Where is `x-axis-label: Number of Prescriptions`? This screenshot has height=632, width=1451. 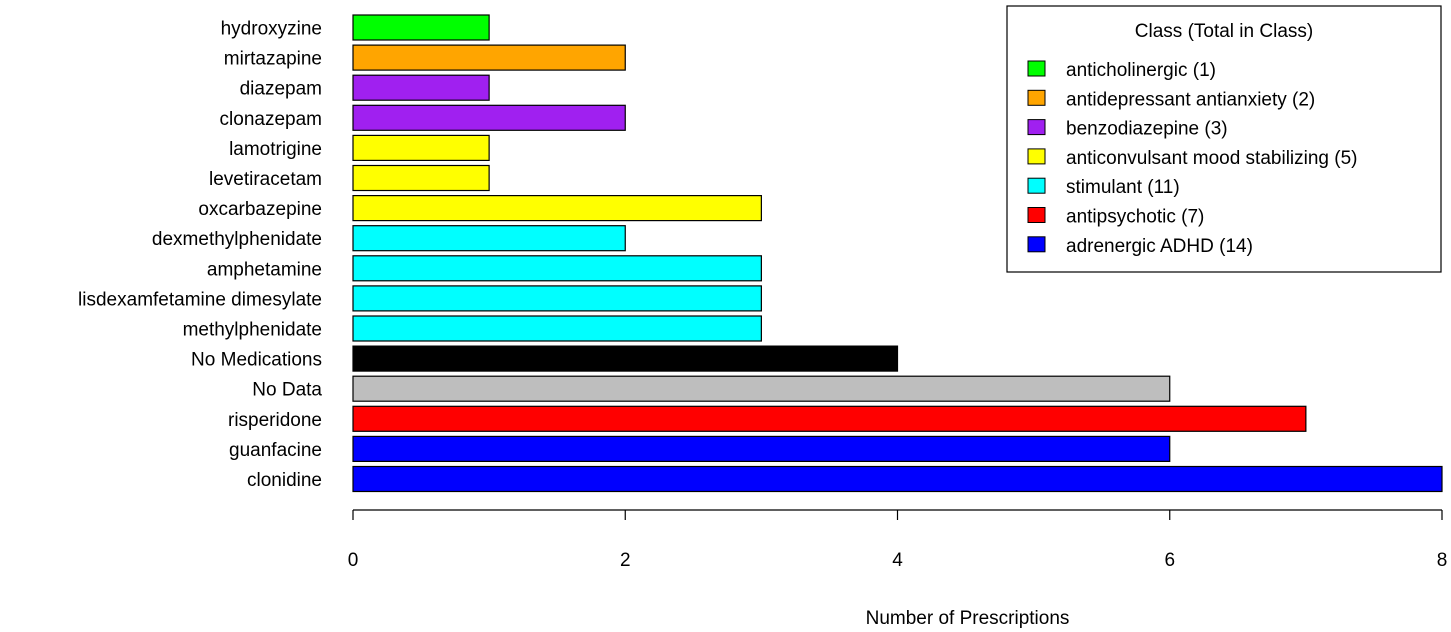 x-axis-label: Number of Prescriptions is located at coordinates (968, 618).